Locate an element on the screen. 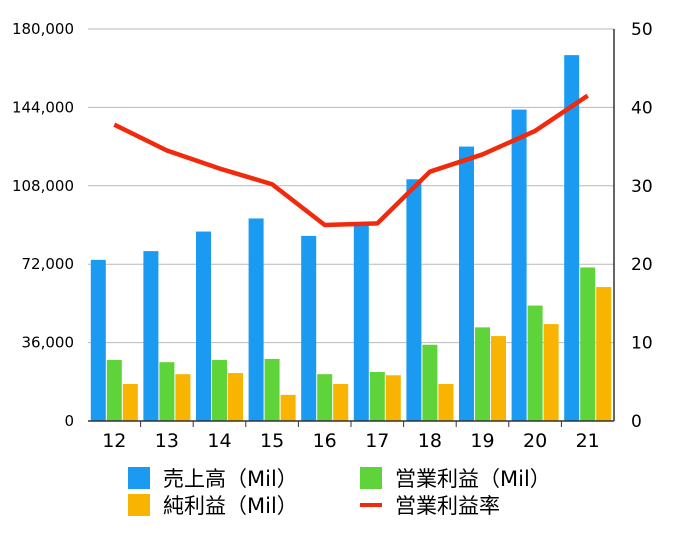  x-tick-label: 21 is located at coordinates (588, 441).